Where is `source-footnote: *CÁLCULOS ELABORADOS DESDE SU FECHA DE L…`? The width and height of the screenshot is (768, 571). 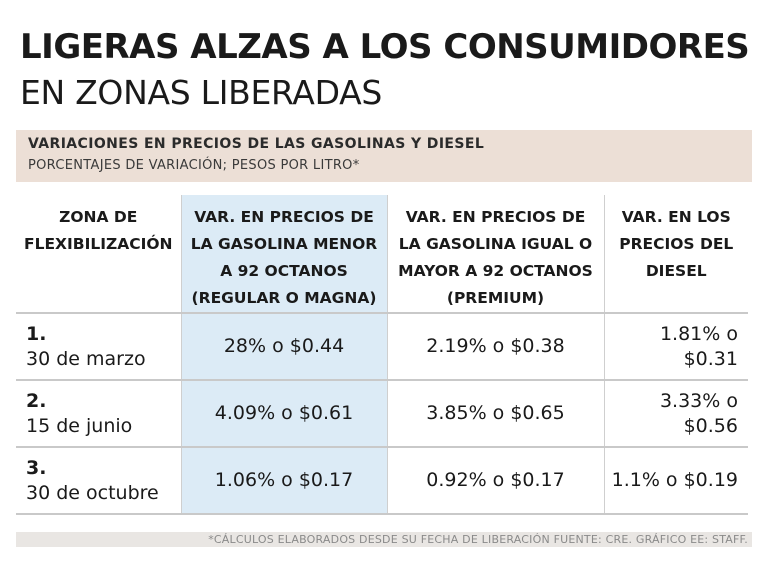
source-footnote: *CÁLCULOS ELABORADOS DESDE SU FECHA DE L… is located at coordinates (478, 539).